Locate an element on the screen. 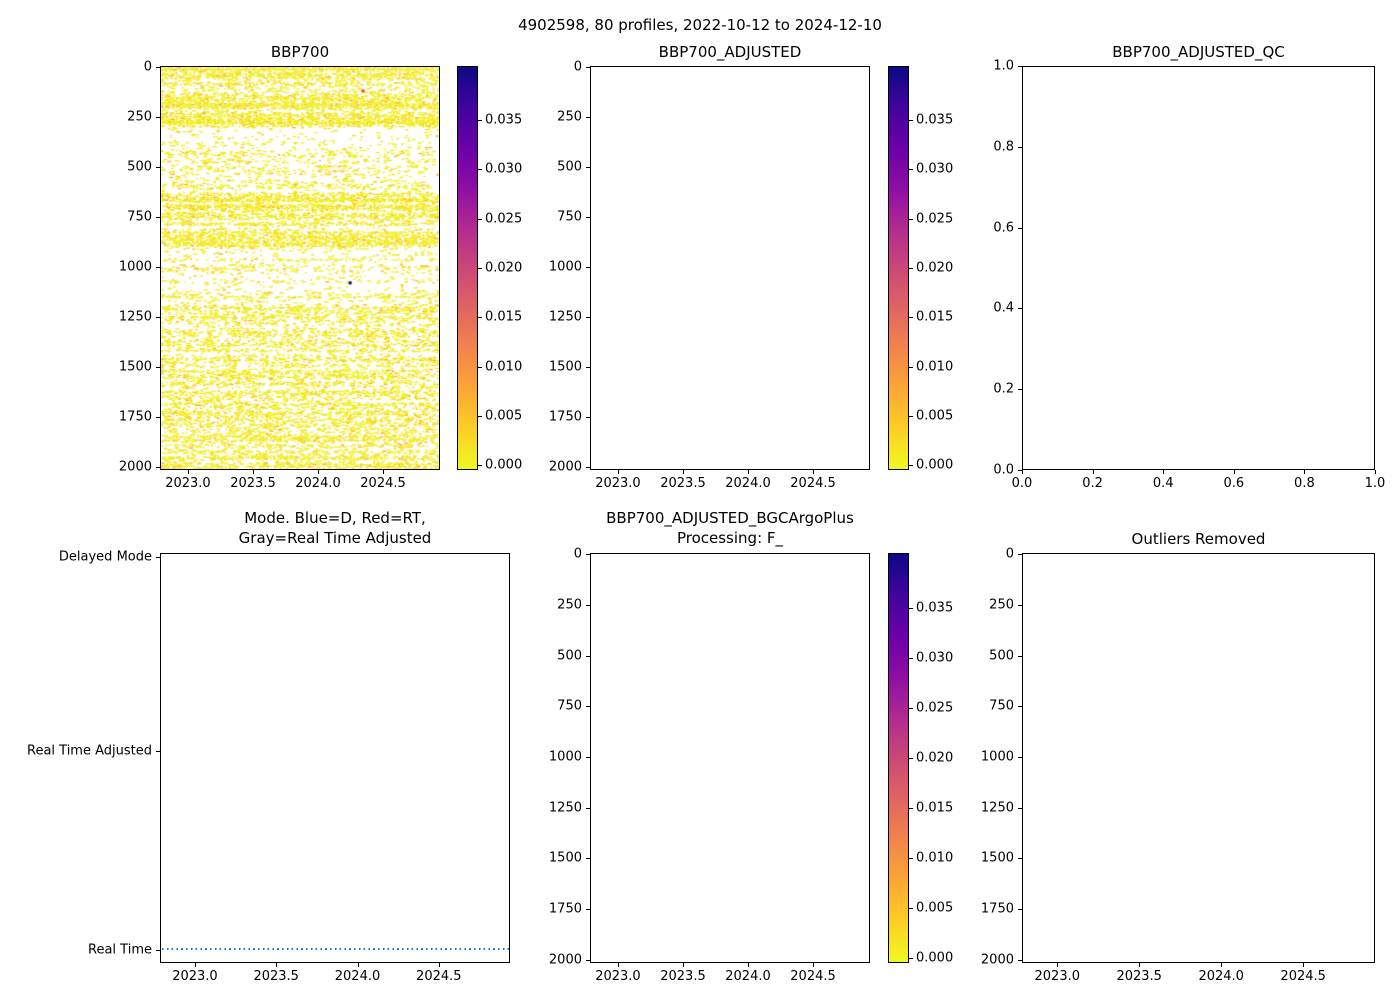  y-tick-label: 0.8 is located at coordinates (1003, 147).